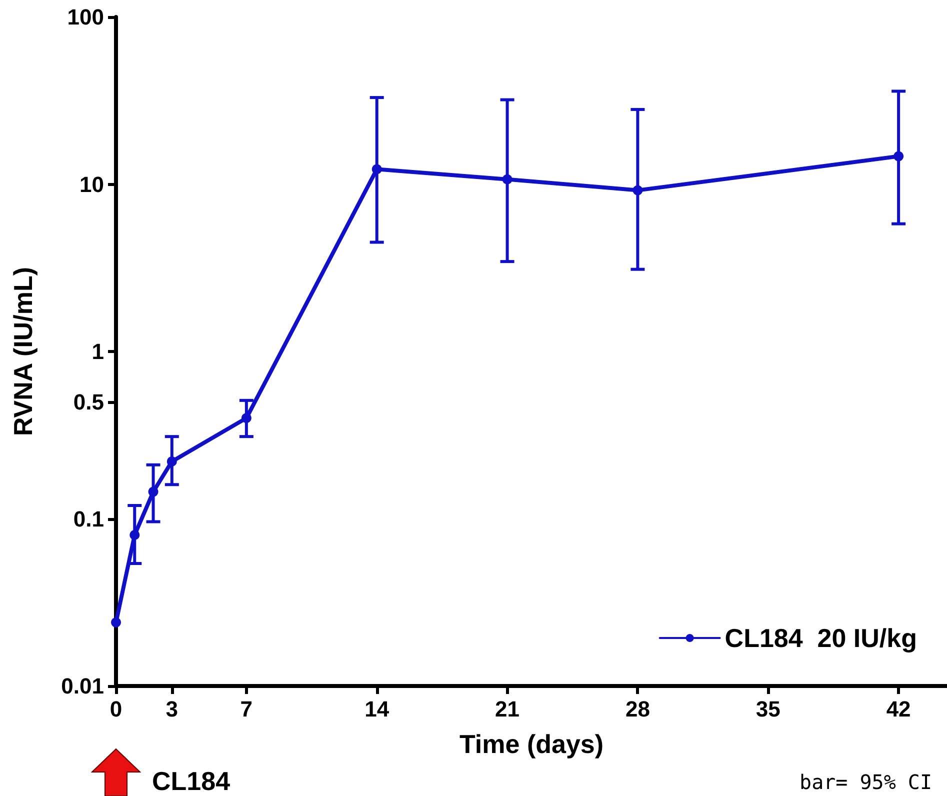  What do you see at coordinates (768, 709) in the screenshot?
I see `x-tick-label: 35` at bounding box center [768, 709].